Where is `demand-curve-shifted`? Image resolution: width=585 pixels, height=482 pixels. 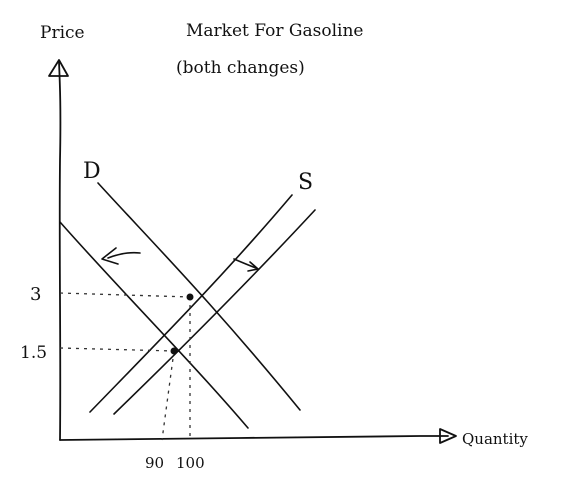 demand-curve-shifted is located at coordinates (154, 325).